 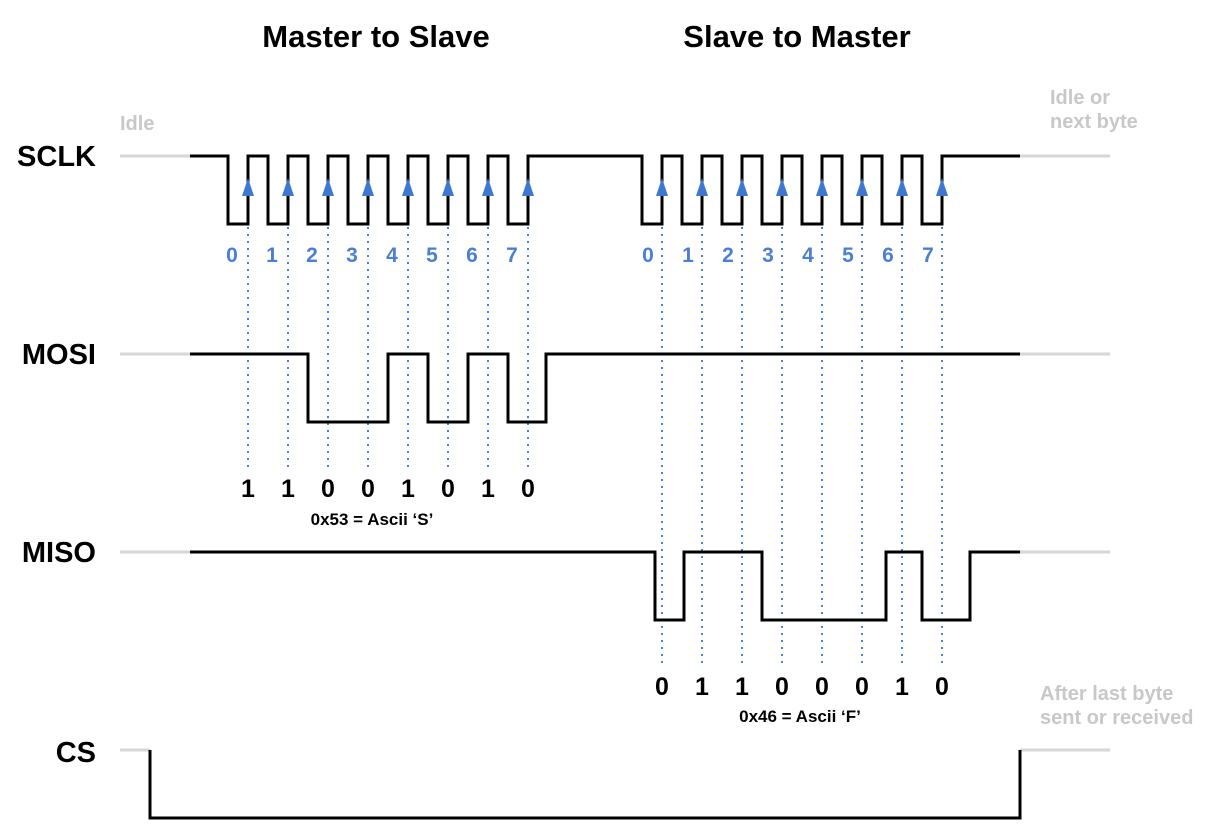 What do you see at coordinates (1080, 98) in the screenshot?
I see `note-idle-next-line1: Idle or` at bounding box center [1080, 98].